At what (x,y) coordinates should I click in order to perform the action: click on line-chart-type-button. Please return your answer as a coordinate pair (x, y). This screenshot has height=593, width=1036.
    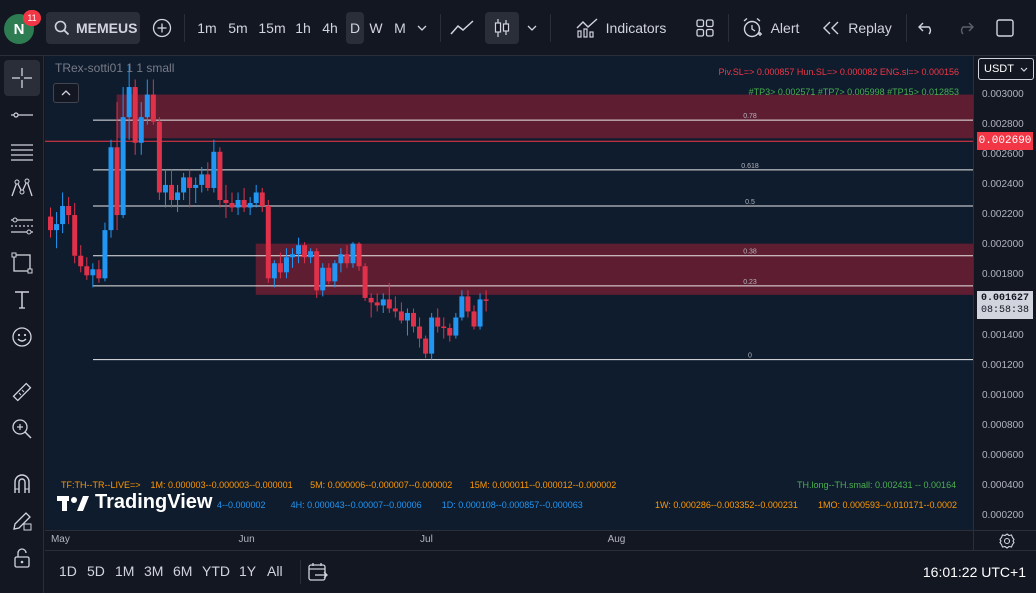
    Looking at the image, I should click on (462, 28).